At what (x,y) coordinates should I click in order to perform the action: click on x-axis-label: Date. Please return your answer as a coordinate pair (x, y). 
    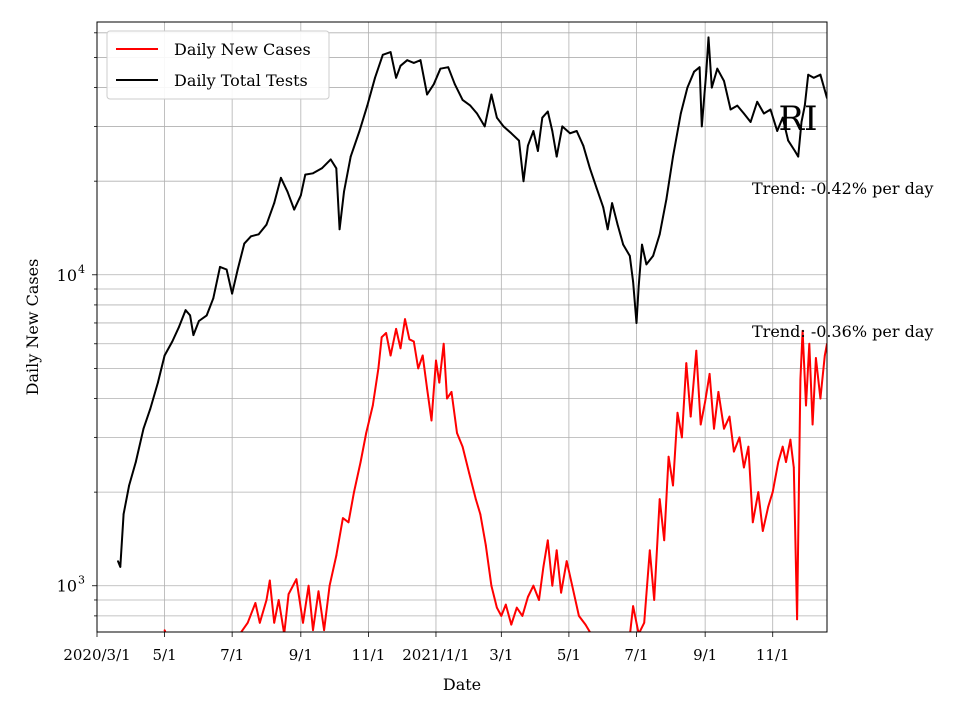
    Looking at the image, I should click on (462, 684).